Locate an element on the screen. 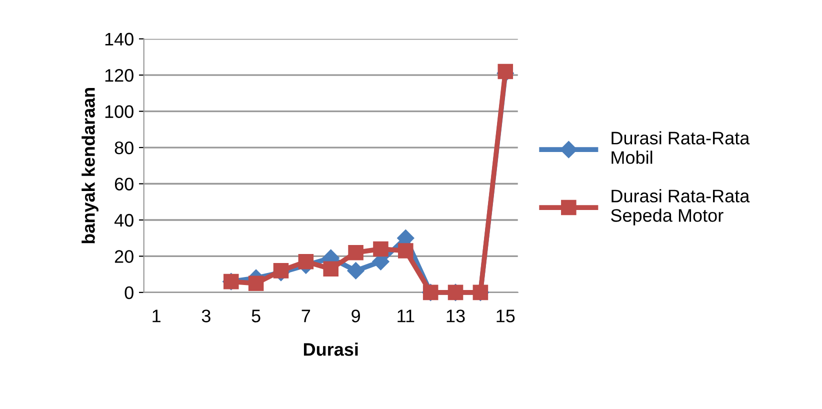 The image size is (822, 409). y-tick-label: 100 is located at coordinates (119, 111).